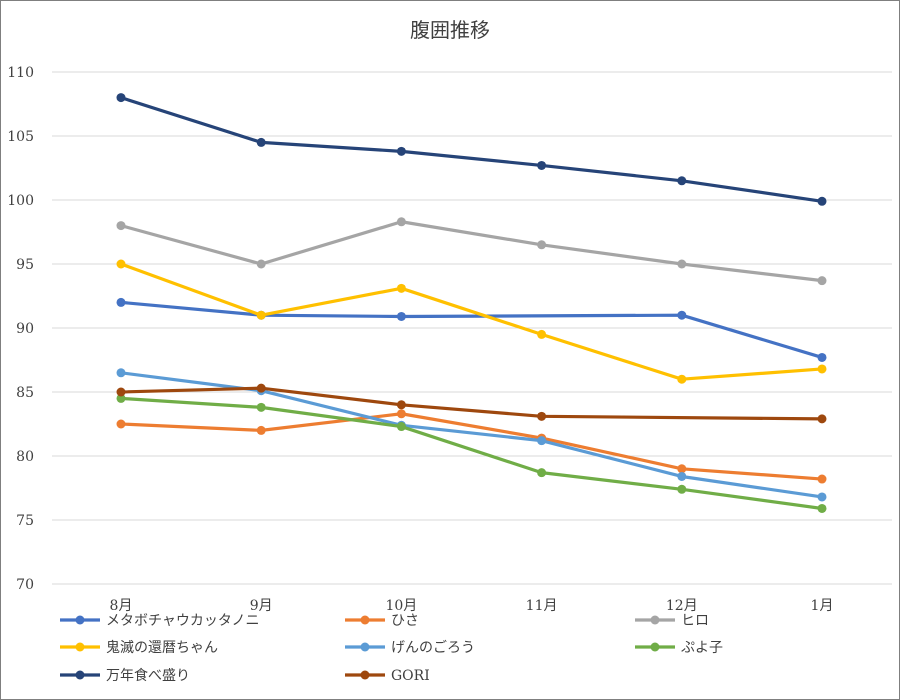  Describe the element at coordinates (20, 73) in the screenshot. I see `y-tick-label: 110` at that location.